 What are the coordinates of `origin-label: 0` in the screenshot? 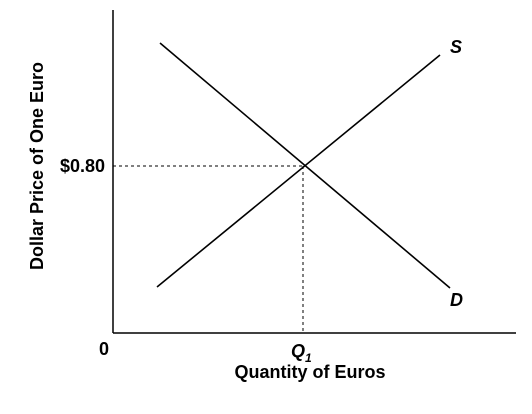 It's located at (104, 349).